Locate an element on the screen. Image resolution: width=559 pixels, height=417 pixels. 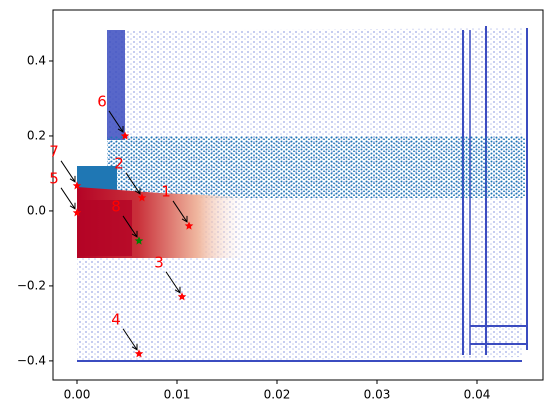
y-tick-label: 0.2 is located at coordinates (36, 135).